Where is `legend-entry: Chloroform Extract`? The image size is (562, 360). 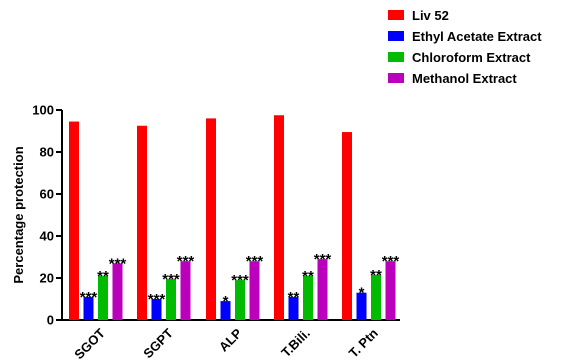 legend-entry: Chloroform Extract is located at coordinates (471, 57).